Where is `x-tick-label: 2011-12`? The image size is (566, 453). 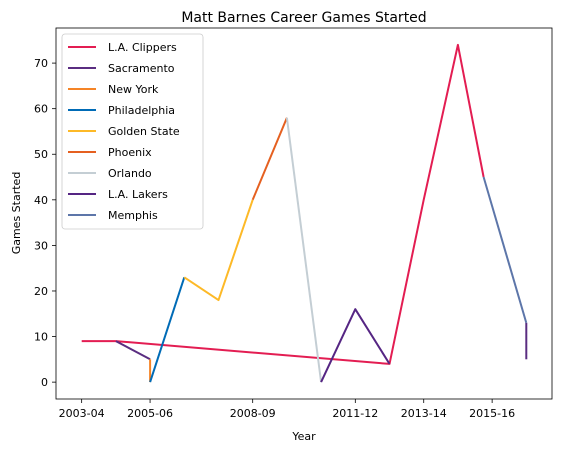
x-tick-label: 2011-12 is located at coordinates (355, 413).